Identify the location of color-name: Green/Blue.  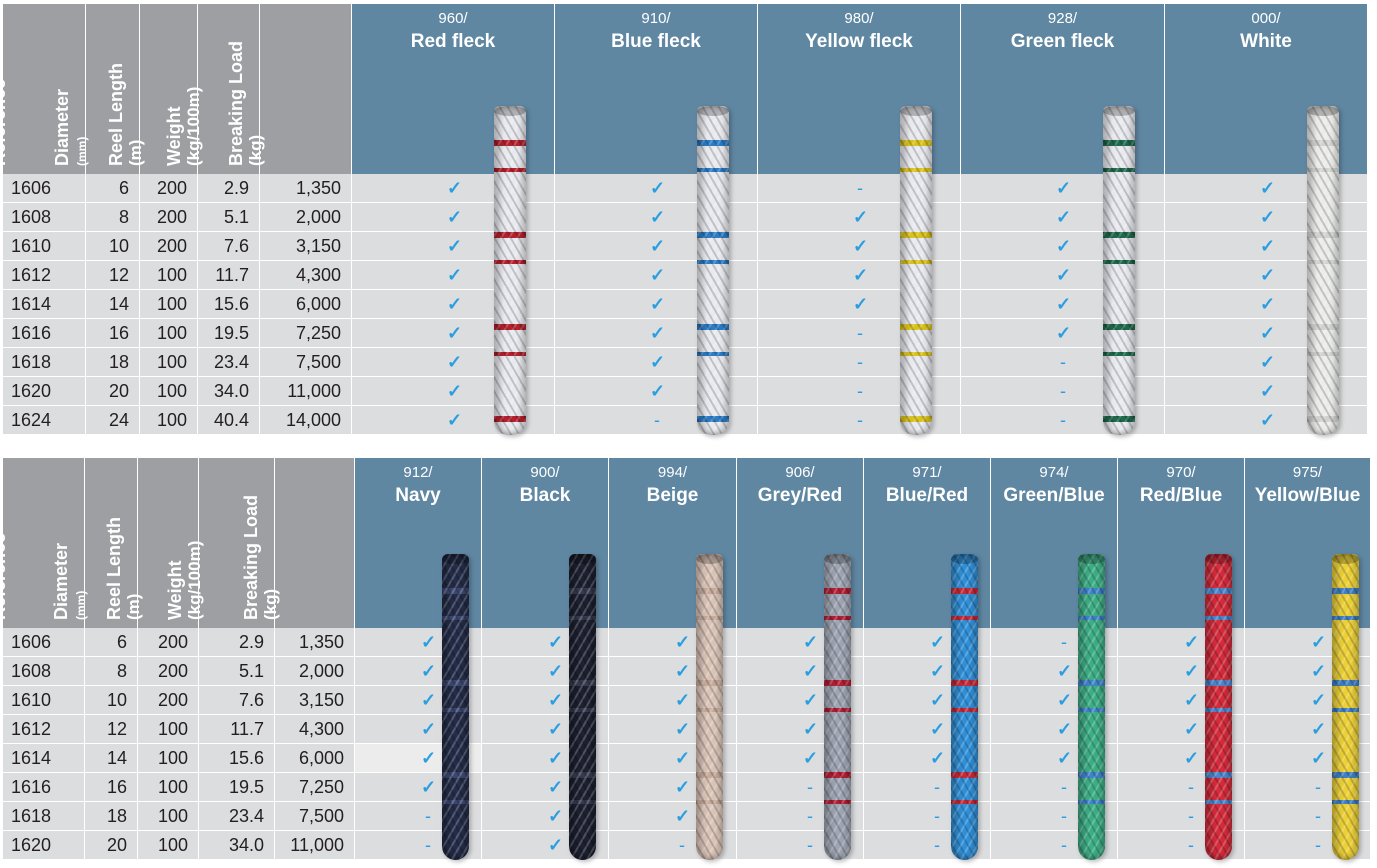
(1054, 495).